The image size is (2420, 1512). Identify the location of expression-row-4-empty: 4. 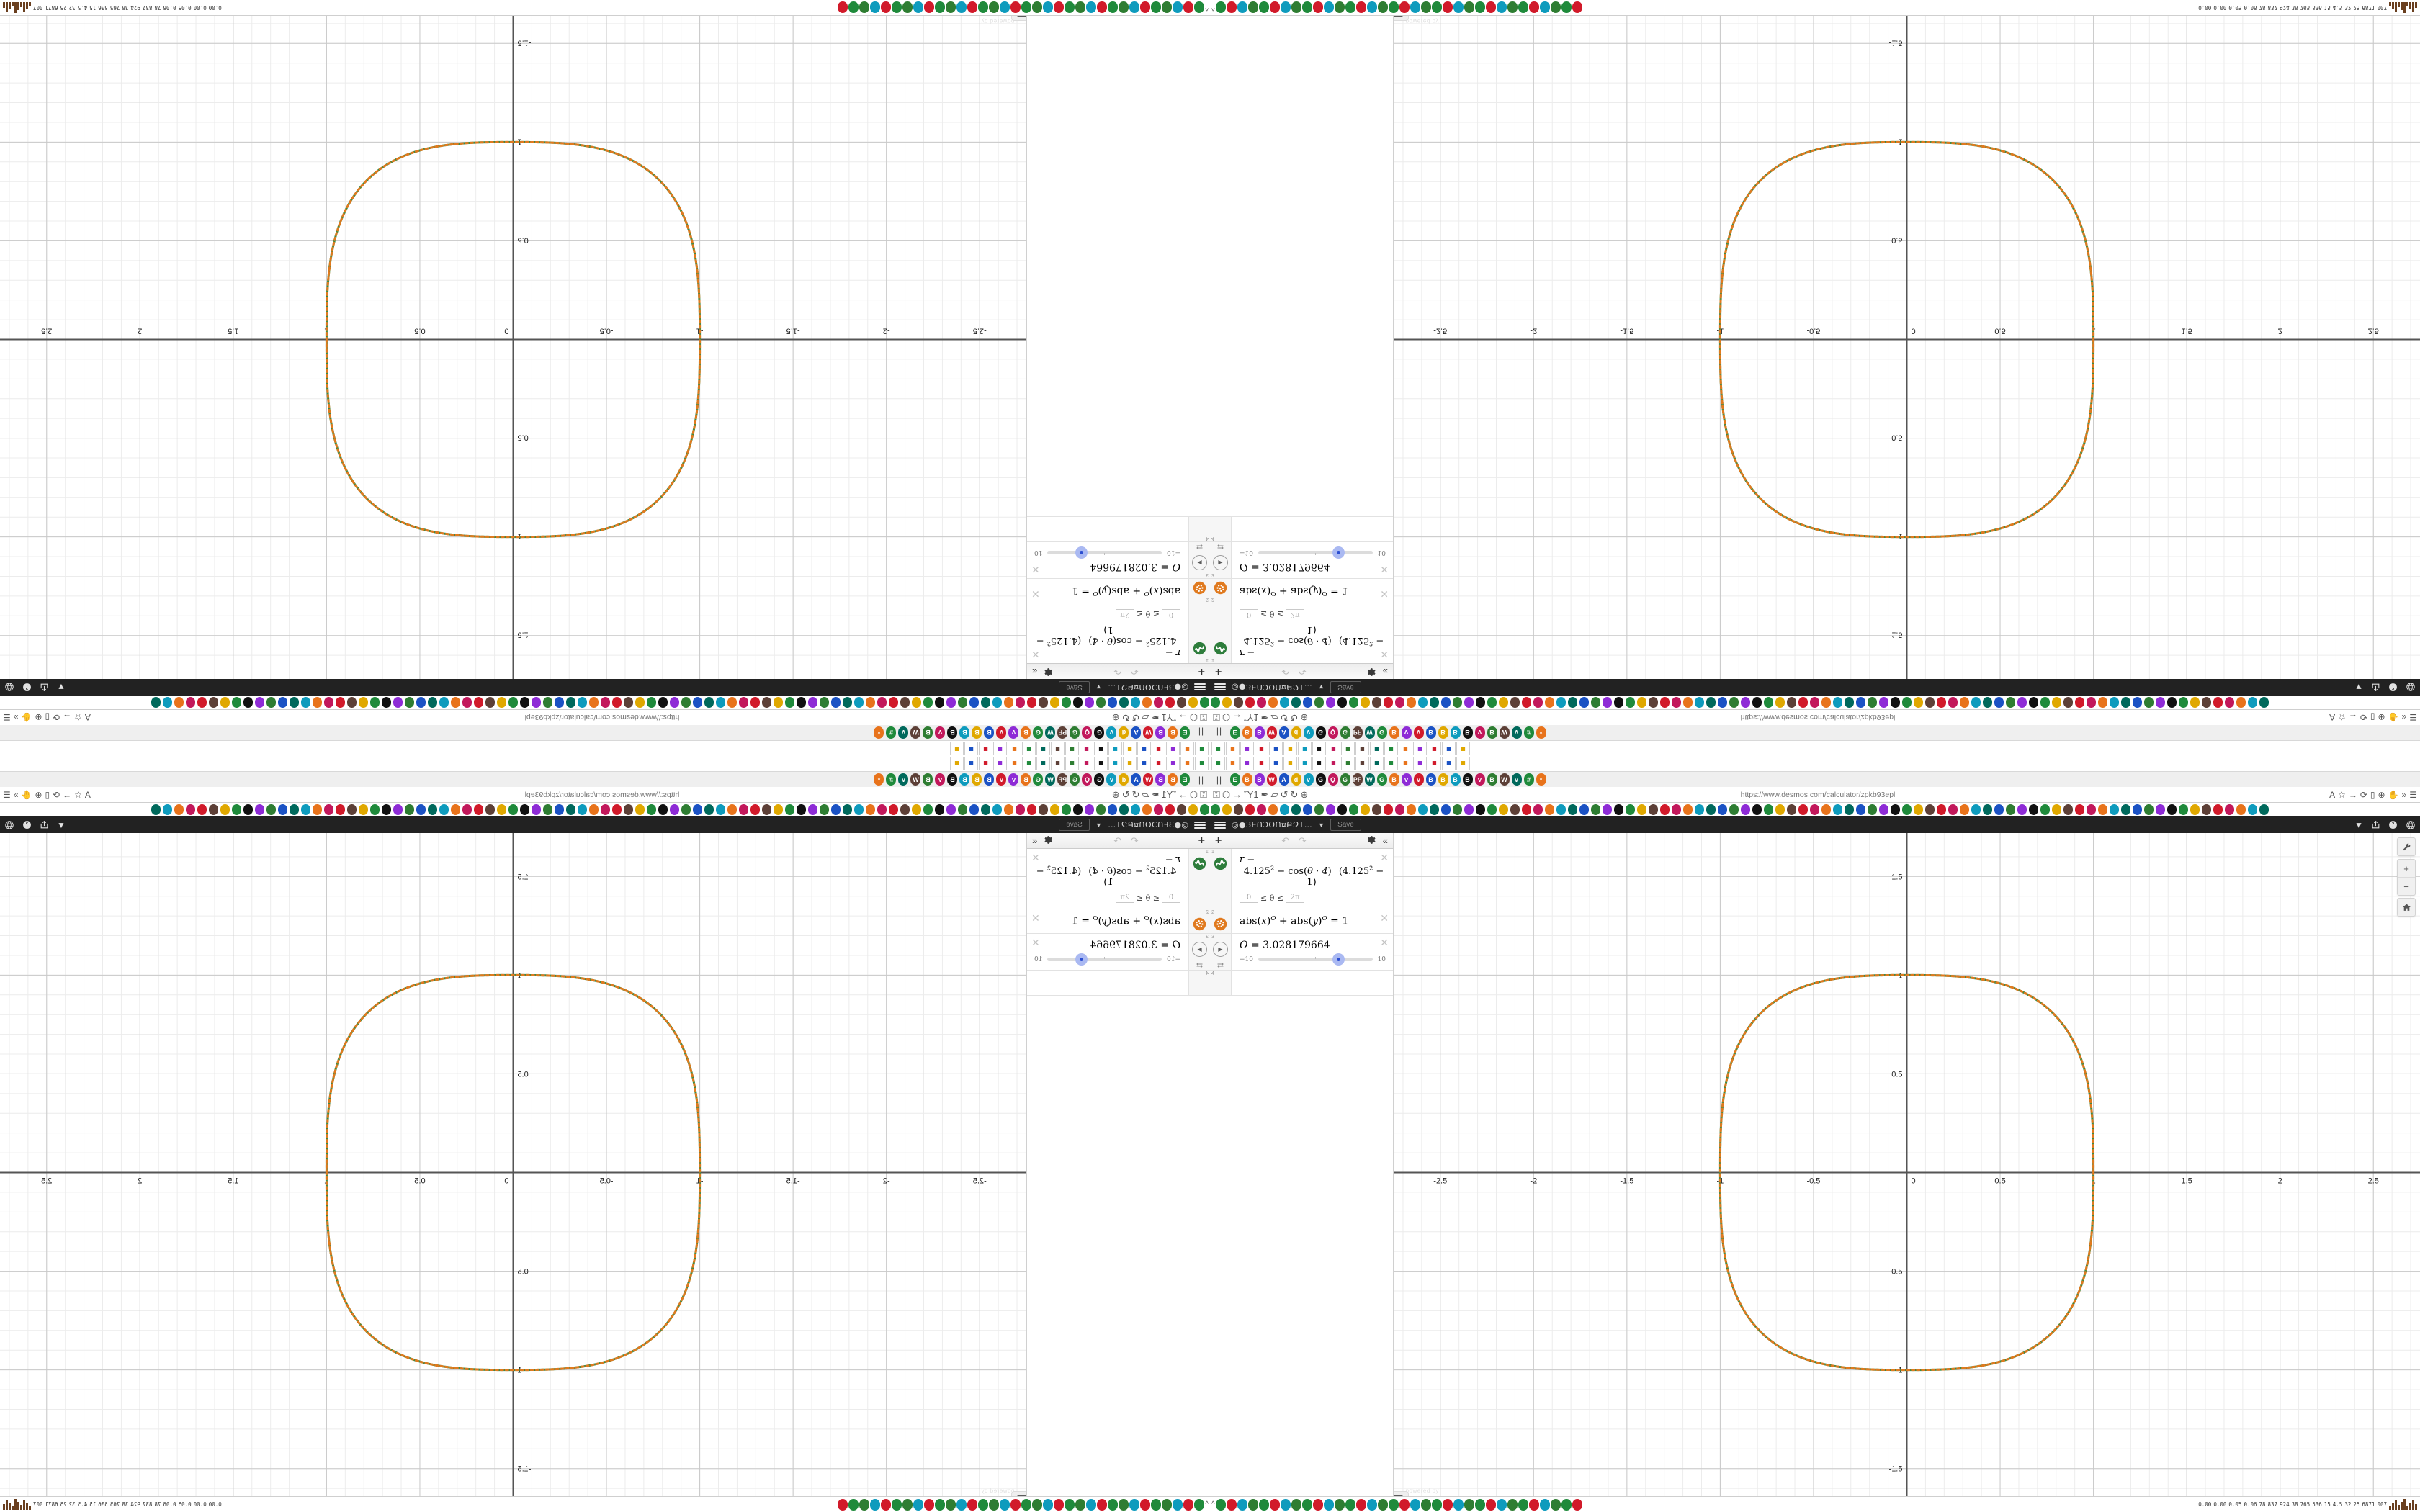
(1118, 529).